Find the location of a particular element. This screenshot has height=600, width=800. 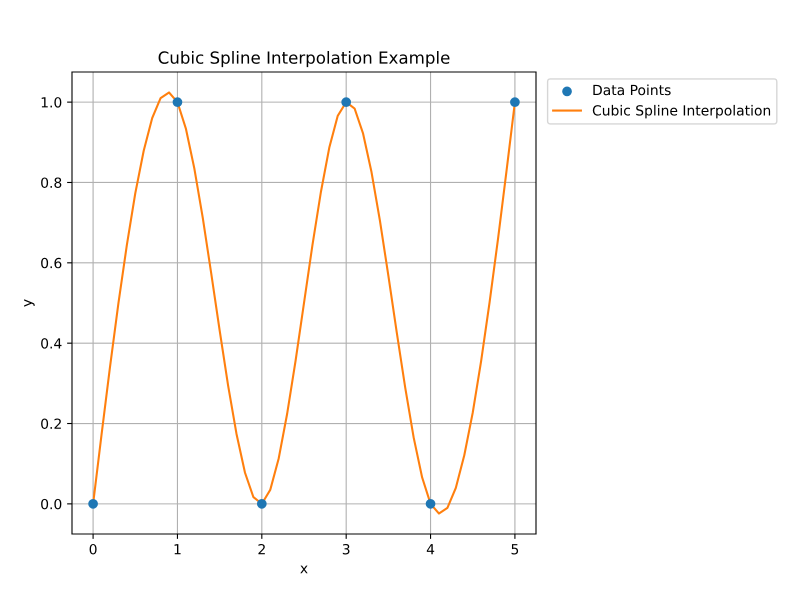

y-tick-label: 1.0 is located at coordinates (52, 102).